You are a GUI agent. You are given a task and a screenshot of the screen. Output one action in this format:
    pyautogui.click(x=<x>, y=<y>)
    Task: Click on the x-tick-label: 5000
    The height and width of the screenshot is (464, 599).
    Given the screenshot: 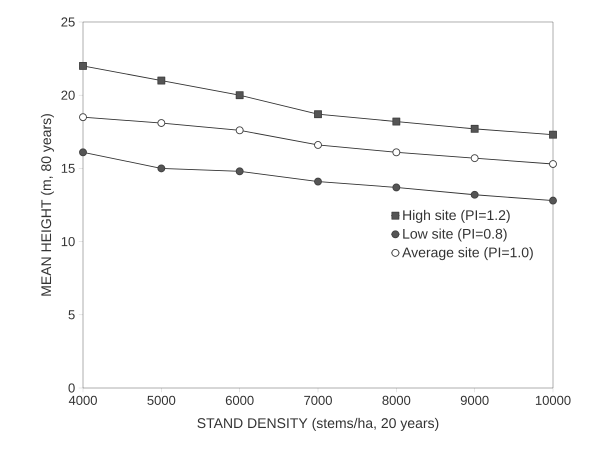 What is the action you would take?
    pyautogui.click(x=161, y=400)
    